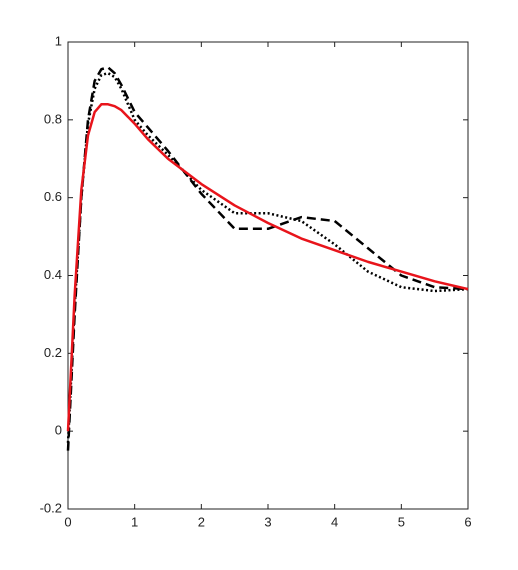 The height and width of the screenshot is (570, 518). What do you see at coordinates (58, 40) in the screenshot?
I see `y-tick-label: 1` at bounding box center [58, 40].